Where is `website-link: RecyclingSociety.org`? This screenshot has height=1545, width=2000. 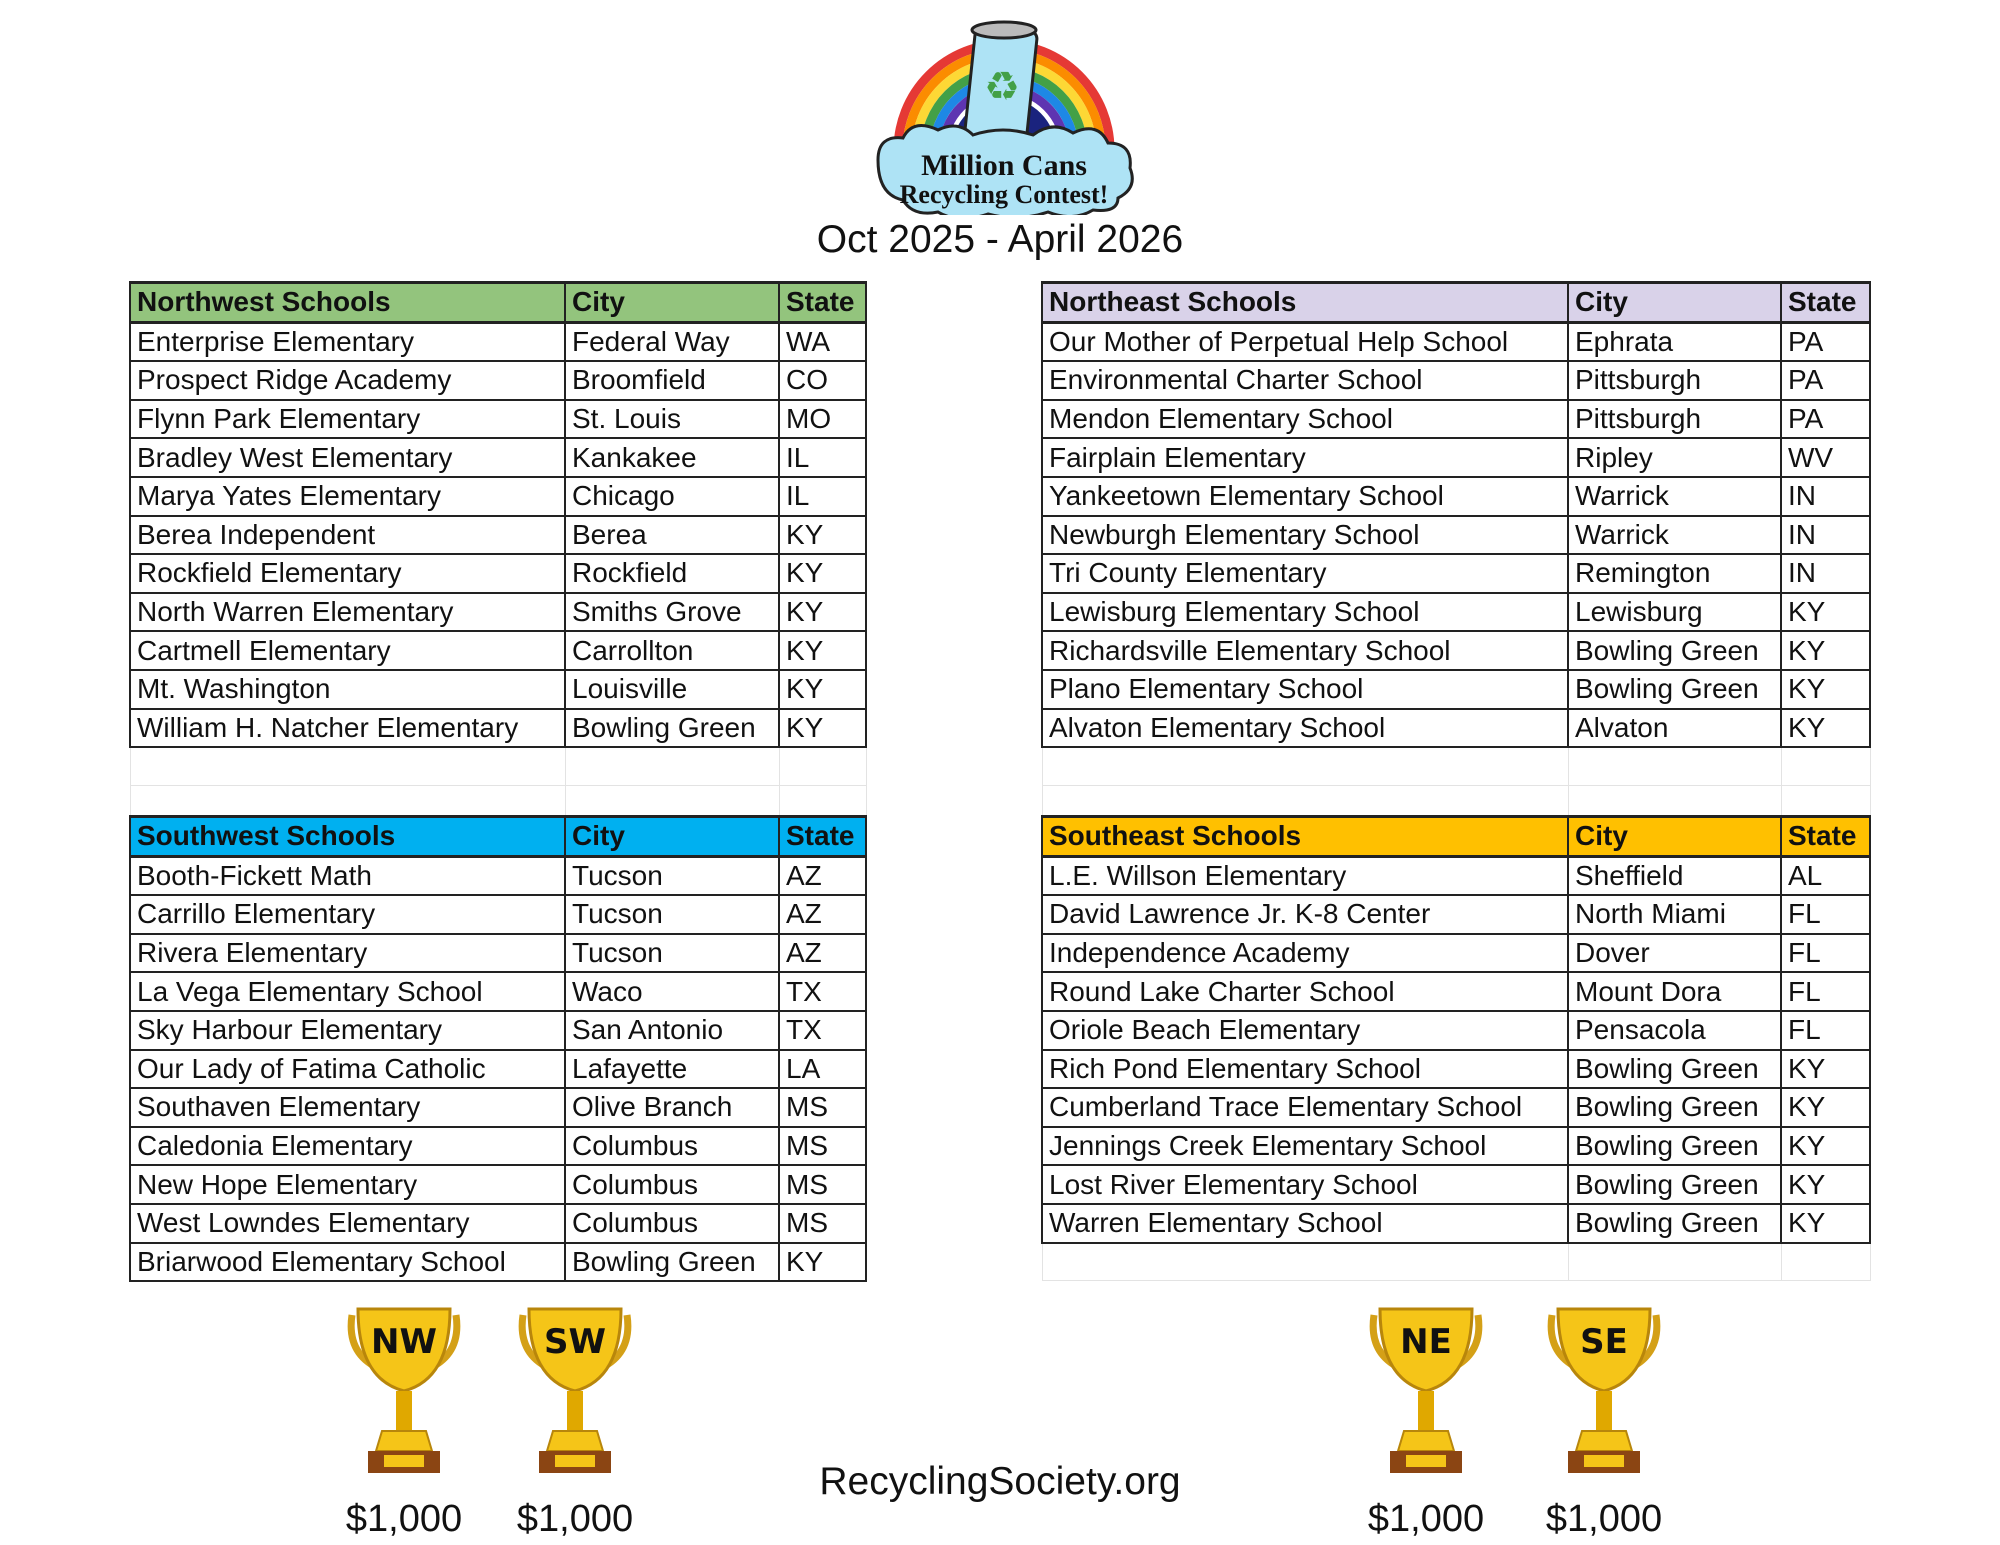 website-link: RecyclingSociety.org is located at coordinates (1000, 1481).